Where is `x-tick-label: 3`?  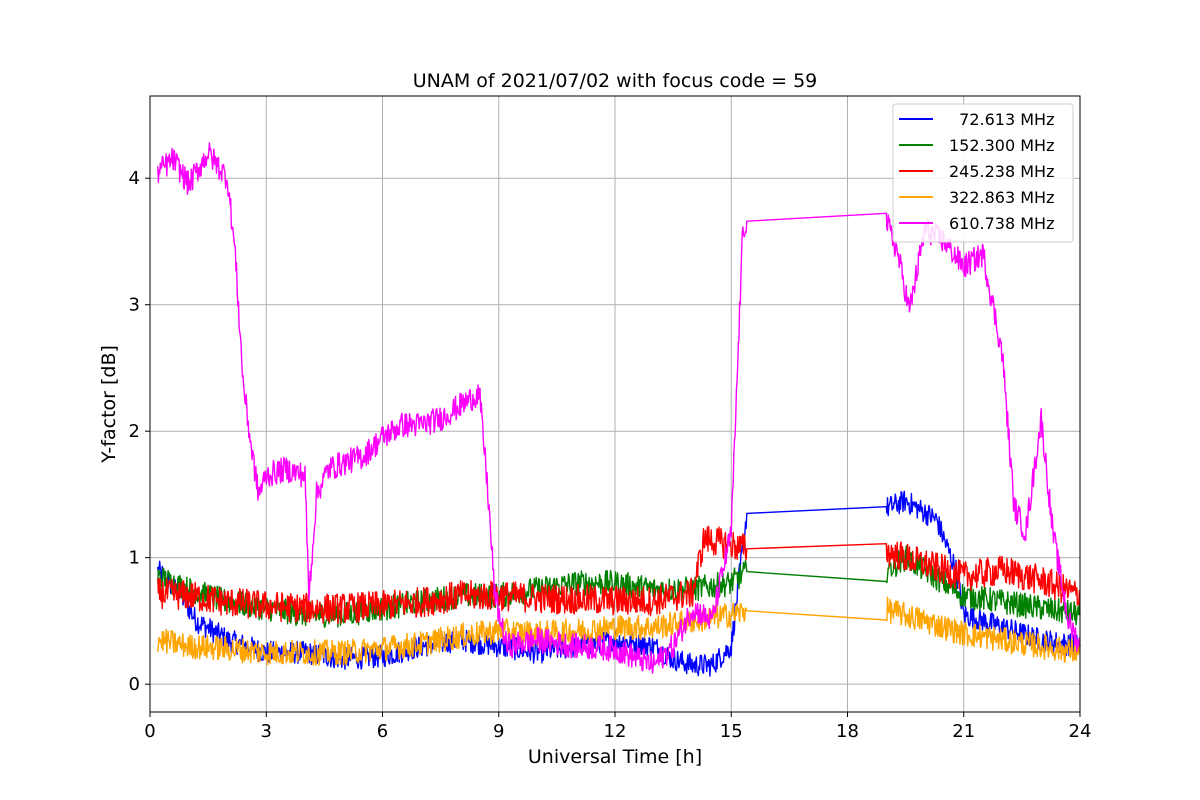
x-tick-label: 3 is located at coordinates (266, 731).